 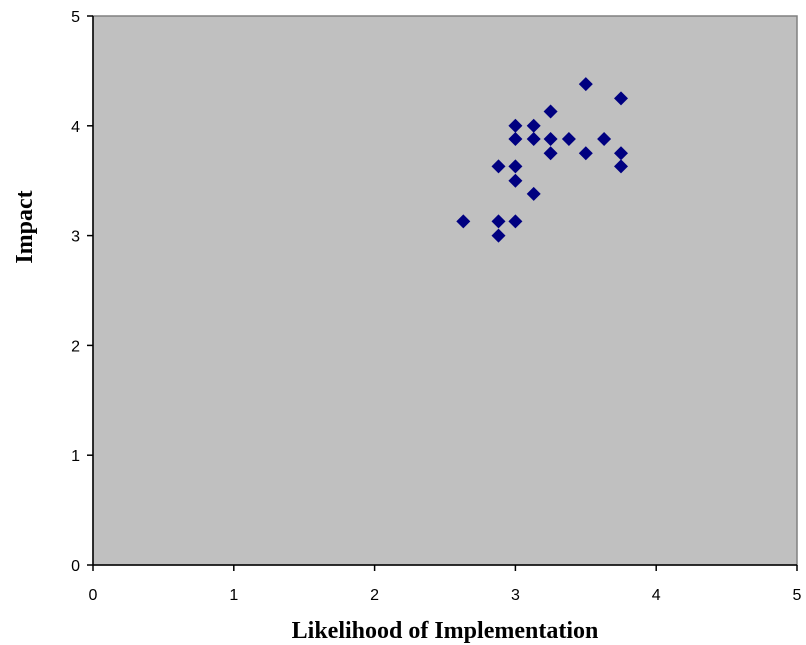 I want to click on y-tick-label: 2, so click(x=75, y=346).